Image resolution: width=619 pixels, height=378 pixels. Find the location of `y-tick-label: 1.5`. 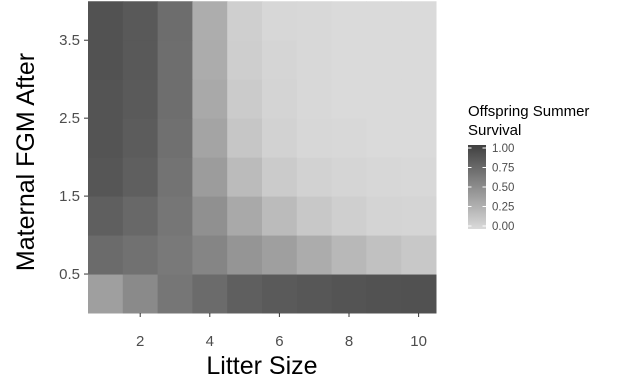

y-tick-label: 1.5 is located at coordinates (69, 196).